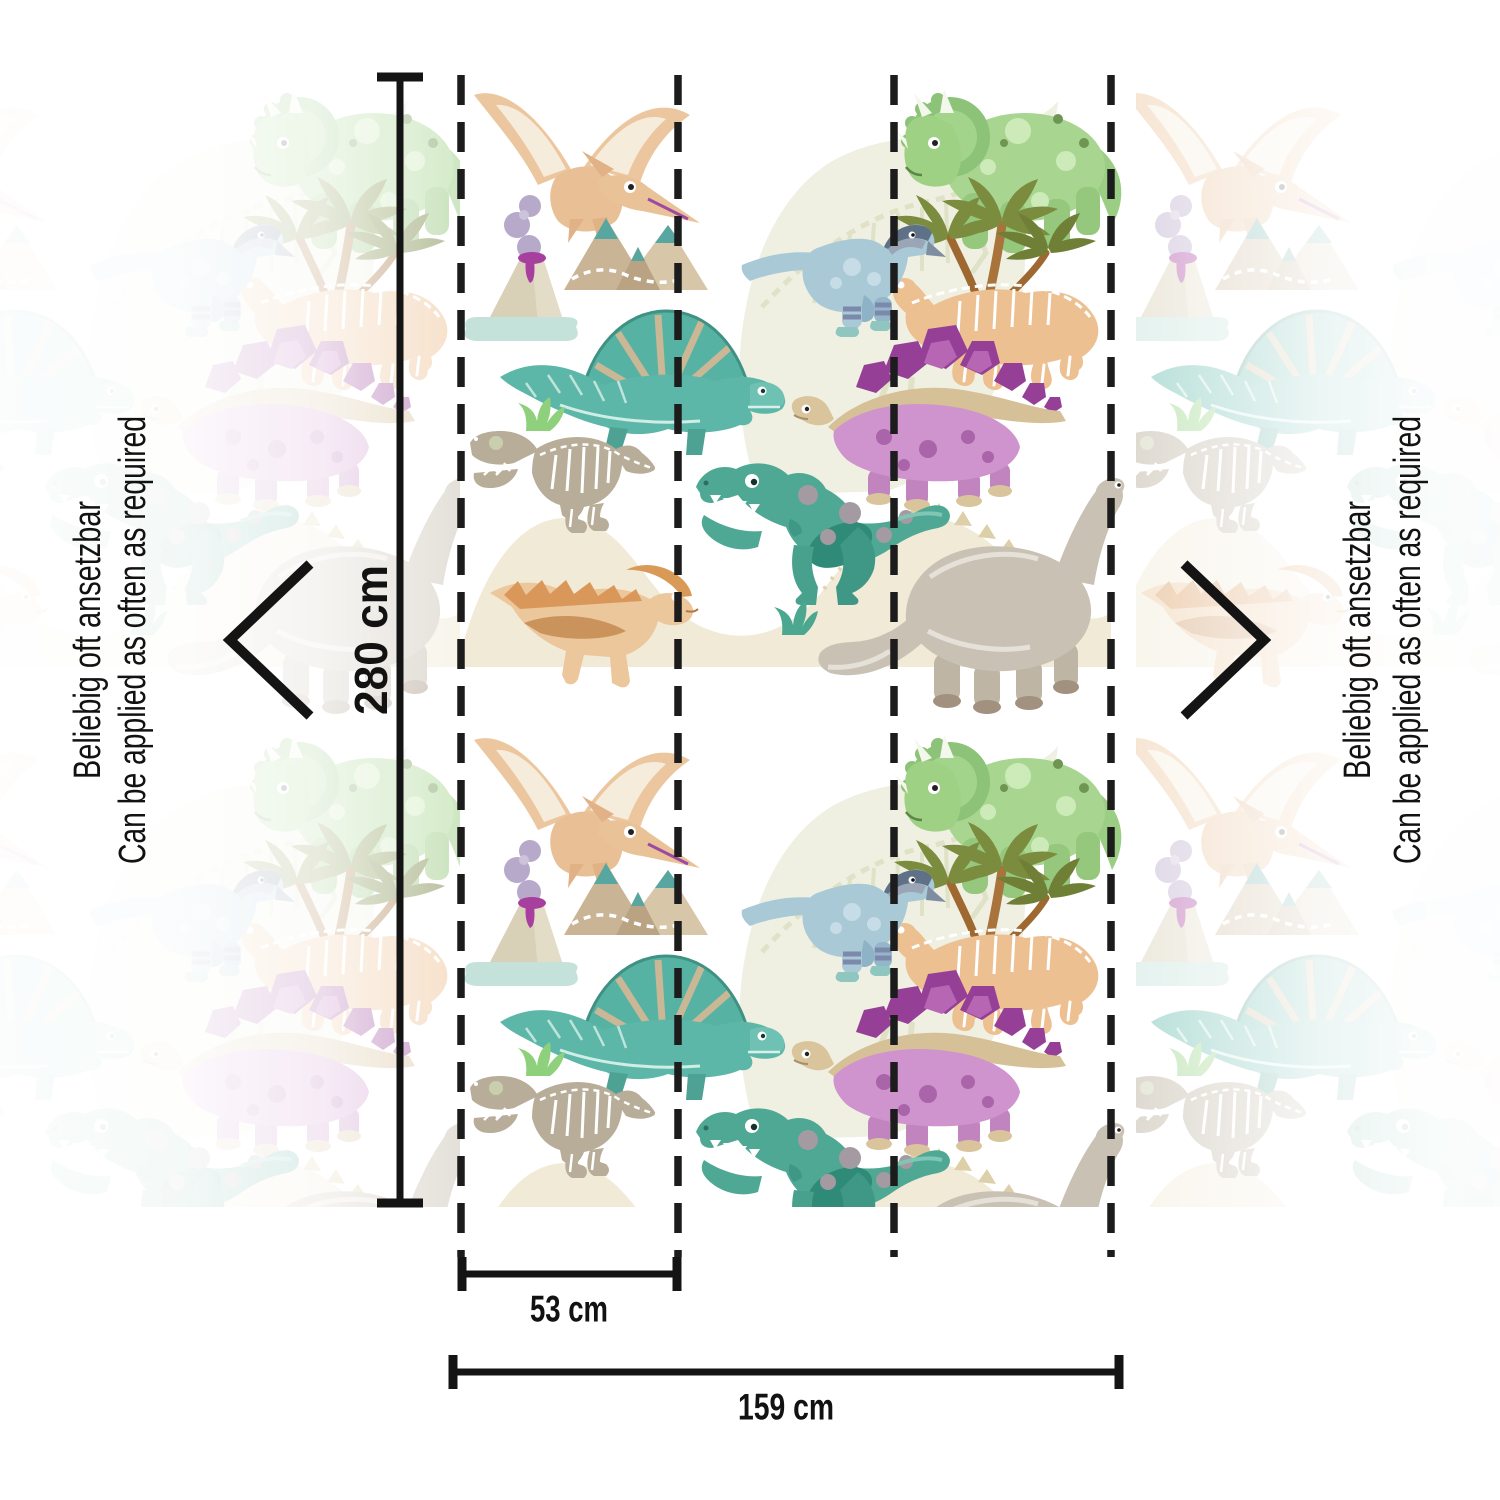  What do you see at coordinates (88, 640) in the screenshot?
I see `left-annotation-line-de: Beliebig oft ansetzbar` at bounding box center [88, 640].